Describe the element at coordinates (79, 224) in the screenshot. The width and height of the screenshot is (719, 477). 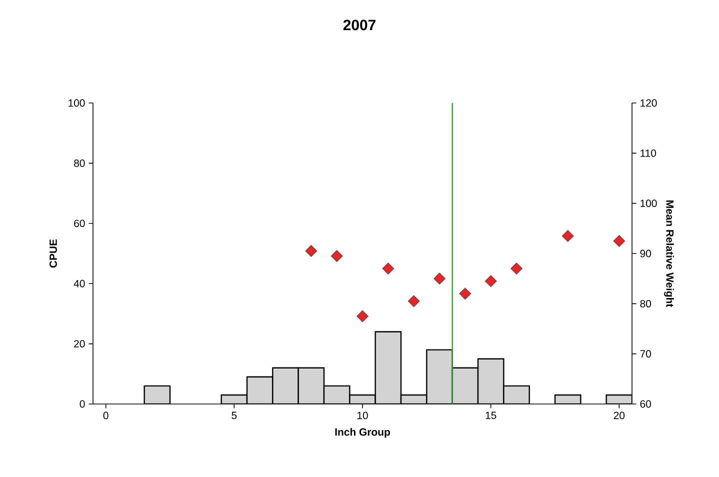
I see `y-tick-label: 60` at that location.